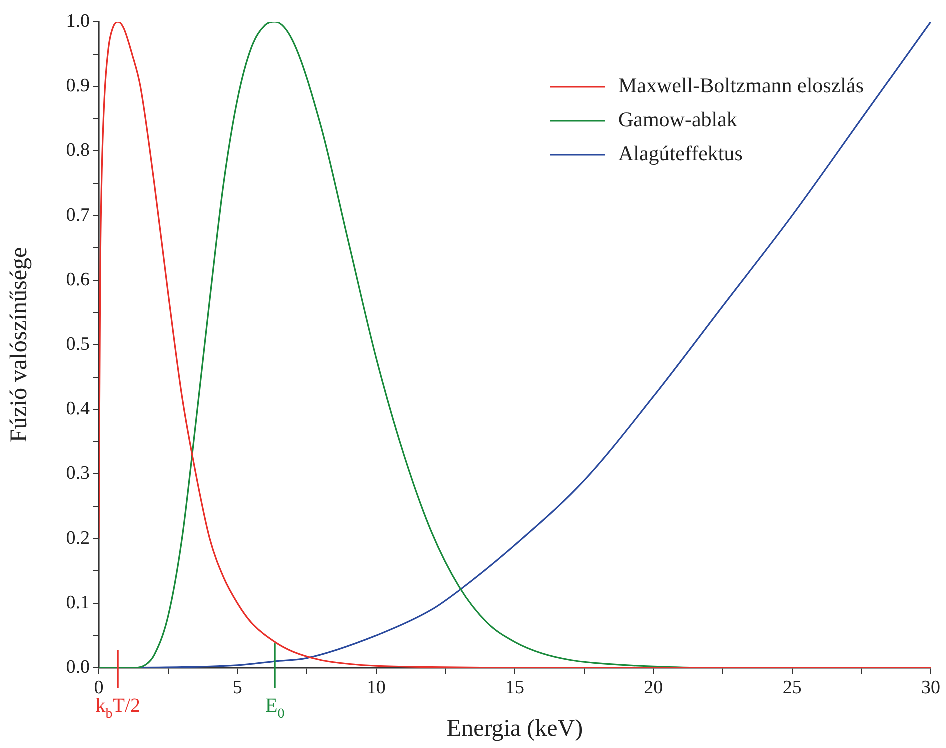 Image resolution: width=946 pixels, height=748 pixels. What do you see at coordinates (78, 151) in the screenshot?
I see `y-tick-label: 0.8` at bounding box center [78, 151].